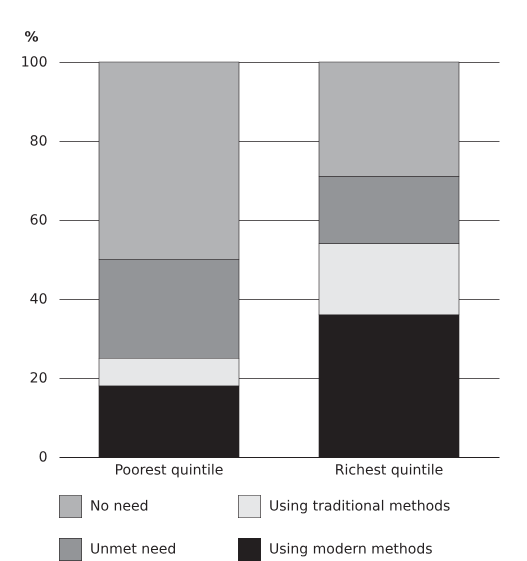  What do you see at coordinates (351, 550) in the screenshot?
I see `legend-label: Using modern methods` at bounding box center [351, 550].